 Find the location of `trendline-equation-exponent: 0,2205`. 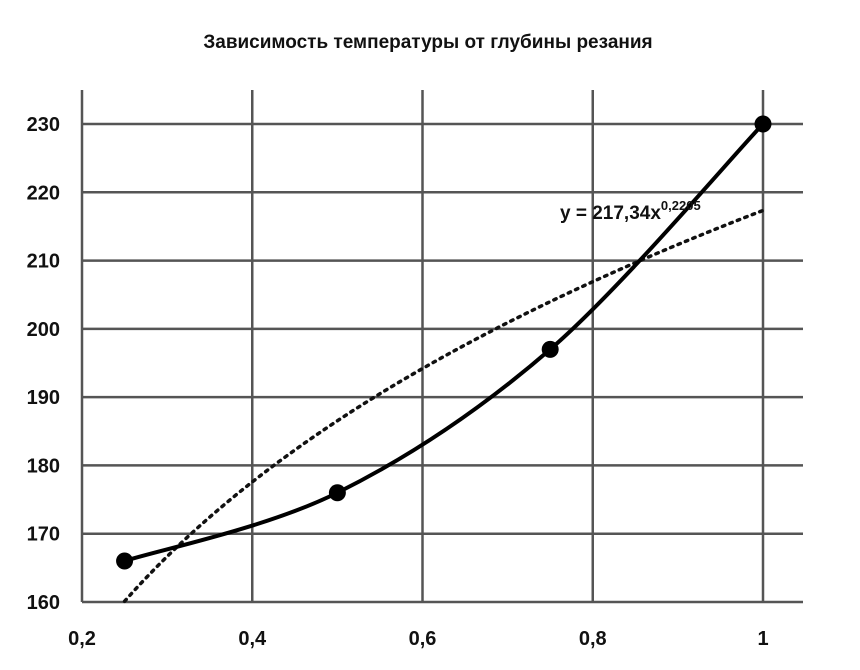

trendline-equation-exponent: 0,2205 is located at coordinates (681, 205).